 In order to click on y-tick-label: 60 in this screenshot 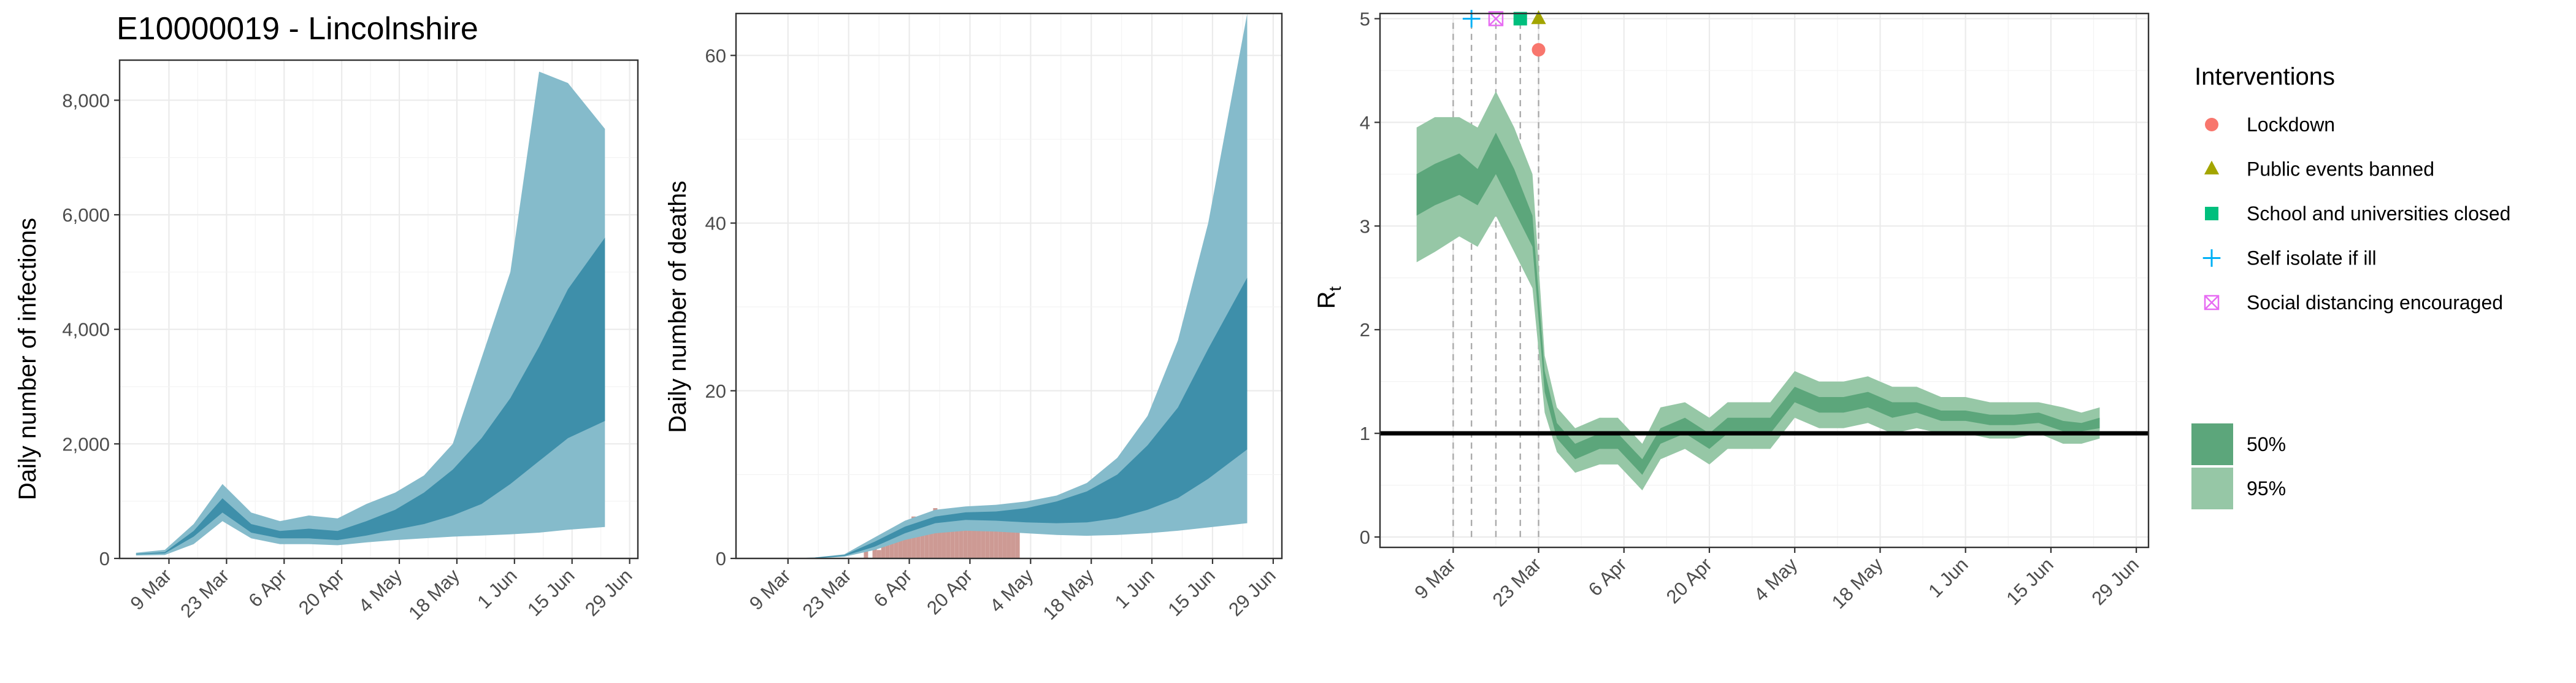, I will do `click(715, 56)`.